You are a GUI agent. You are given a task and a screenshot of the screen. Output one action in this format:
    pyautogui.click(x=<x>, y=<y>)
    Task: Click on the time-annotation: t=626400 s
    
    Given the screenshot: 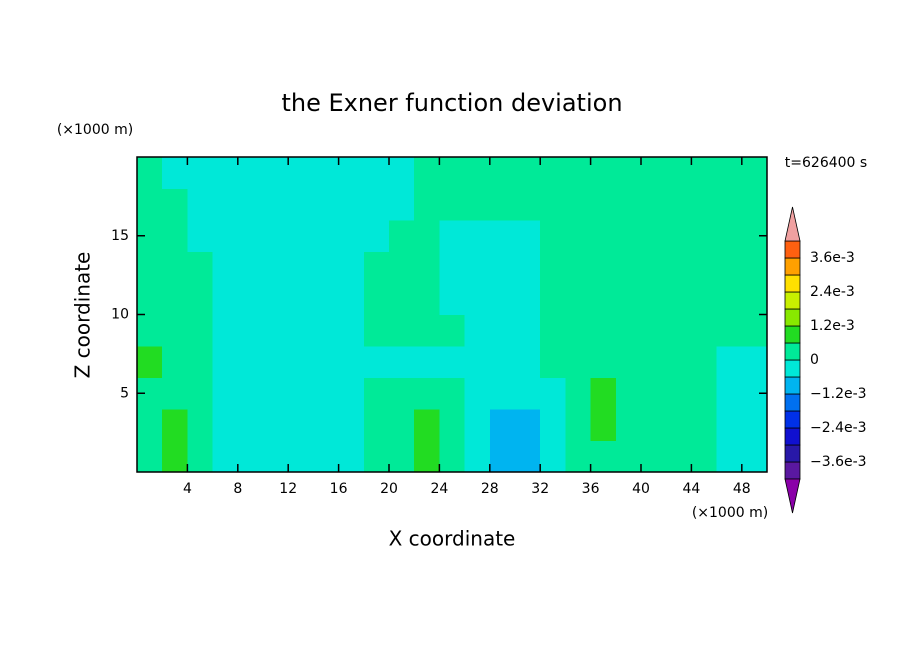 What is the action you would take?
    pyautogui.click(x=826, y=163)
    